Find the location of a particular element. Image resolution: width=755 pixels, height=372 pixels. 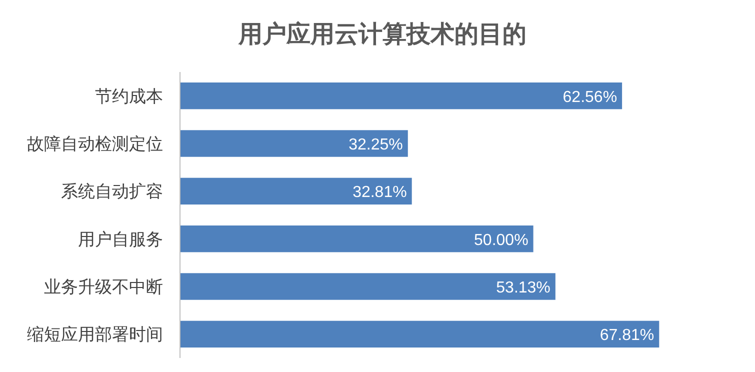

y-tick-label: 故障自动检测定位 is located at coordinates (95, 144).